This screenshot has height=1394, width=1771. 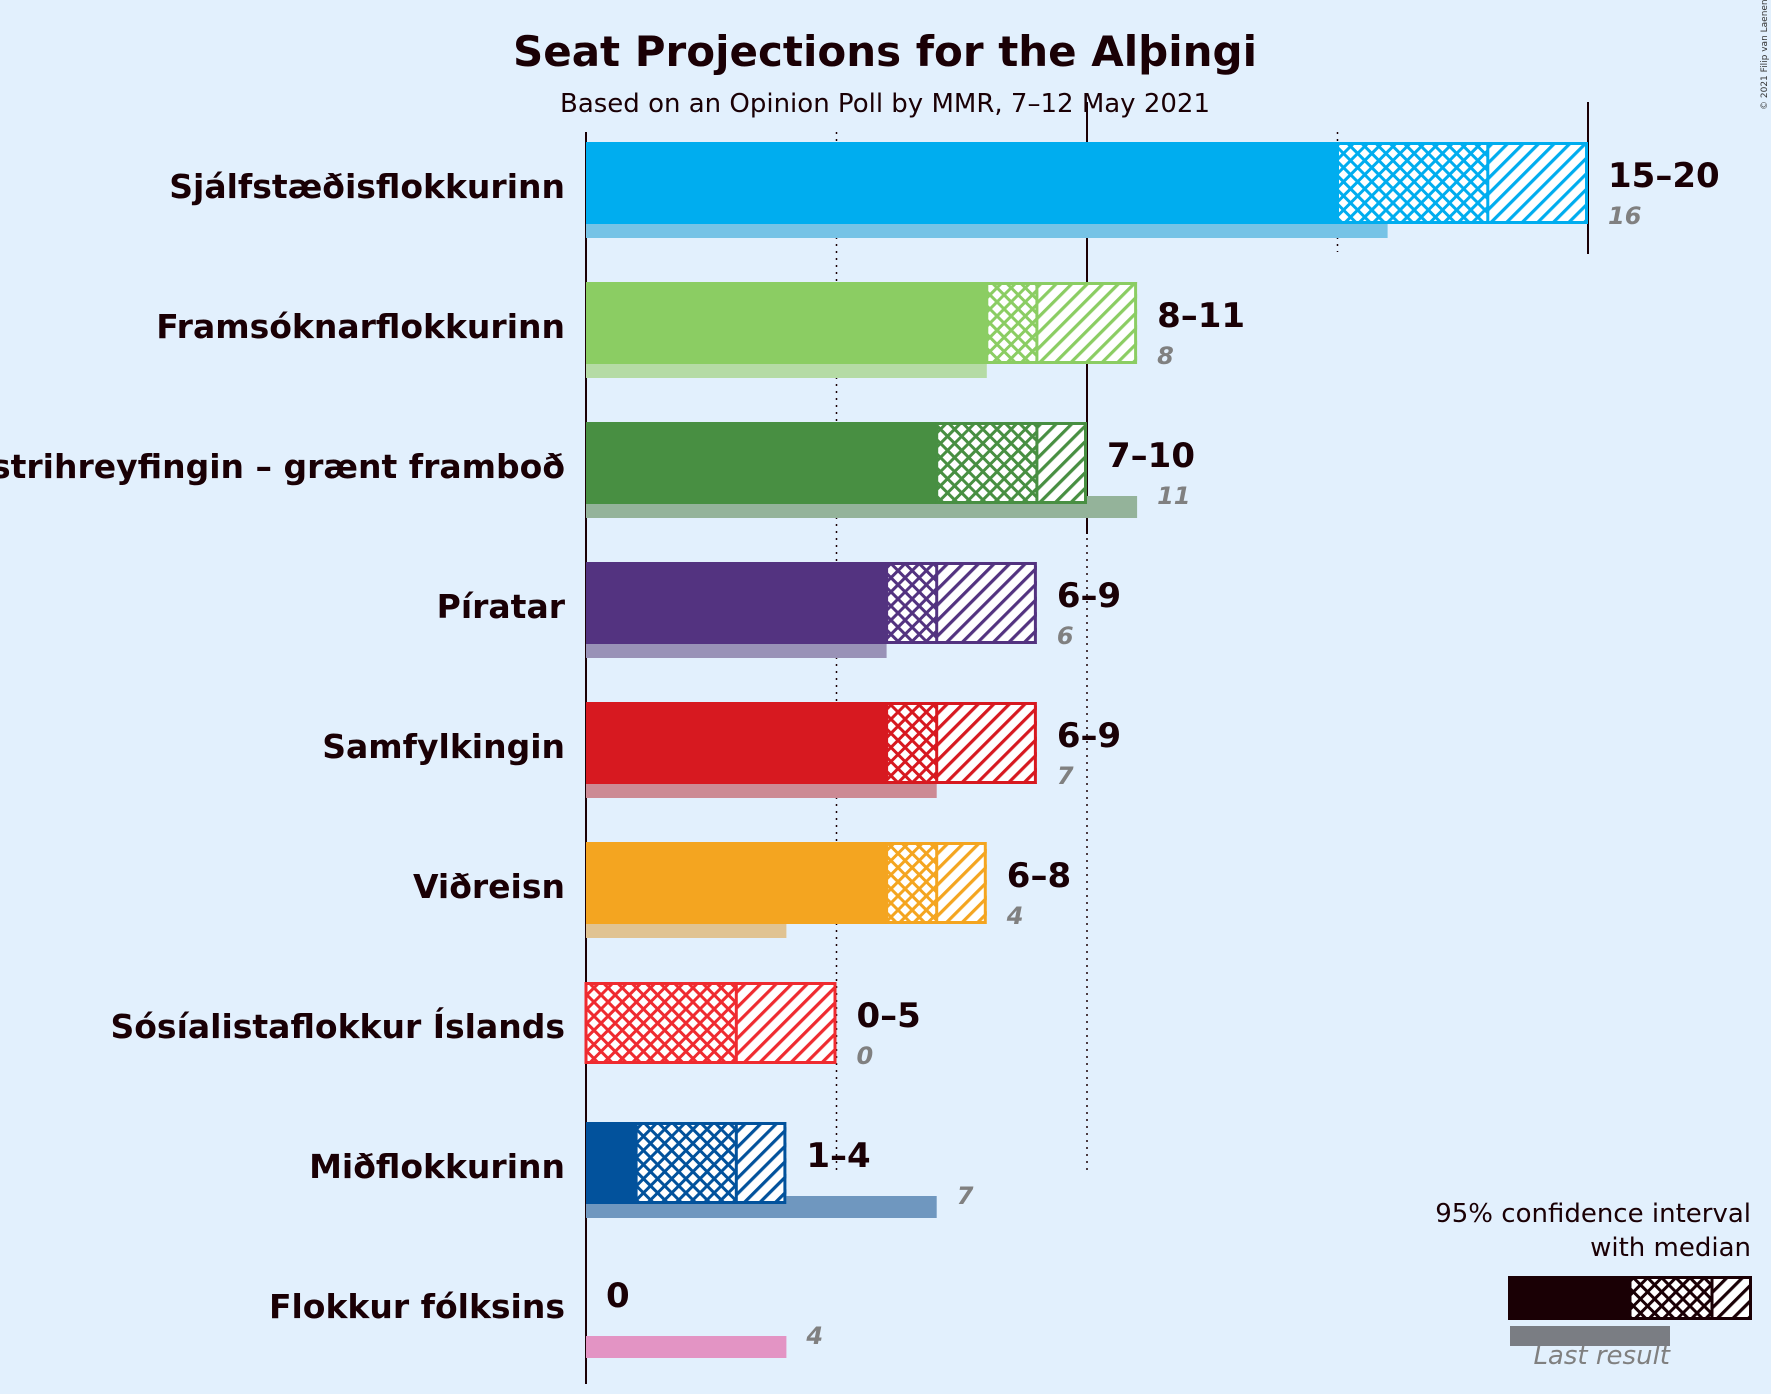 I want to click on seat-range-label: 8–11, so click(x=1201, y=316).